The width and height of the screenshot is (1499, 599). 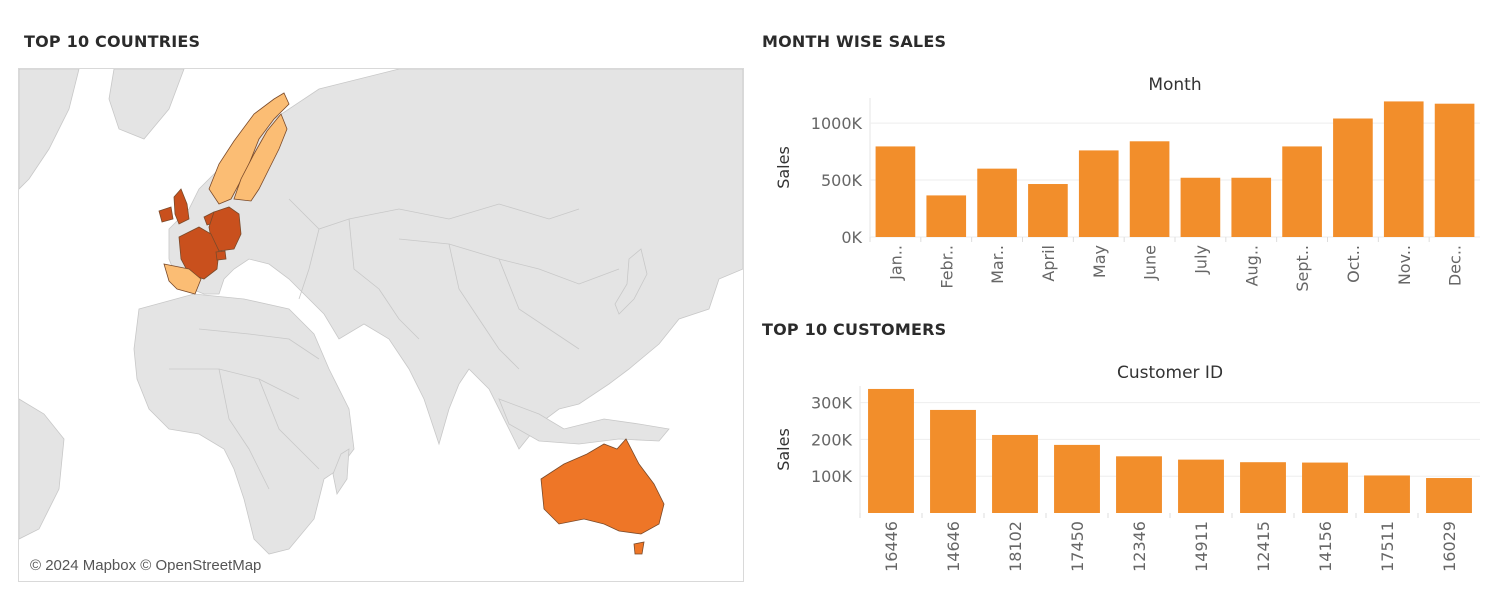 I want to click on customer-chart-x-tick-label: 16029, so click(x=1449, y=546).